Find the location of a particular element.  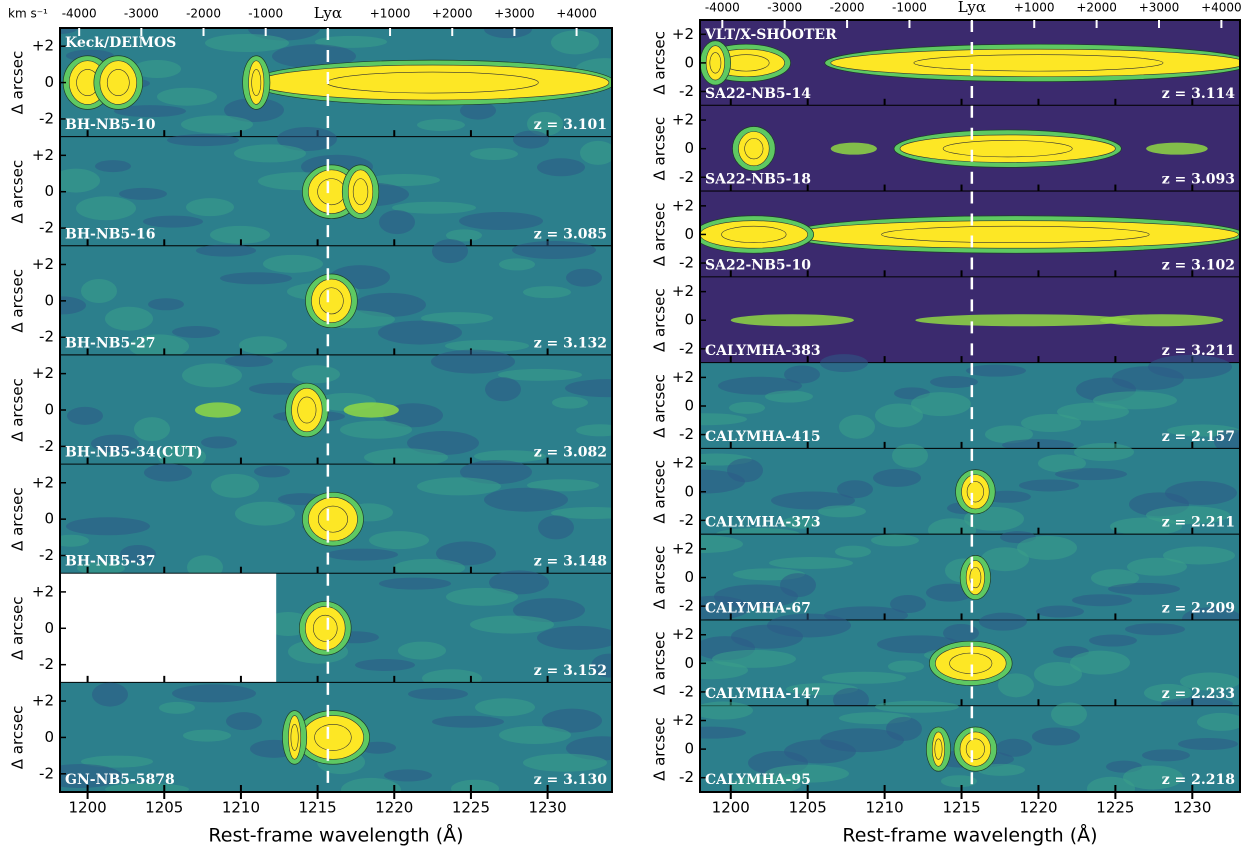

v-tick-label: -1000 is located at coordinates (265, 14).